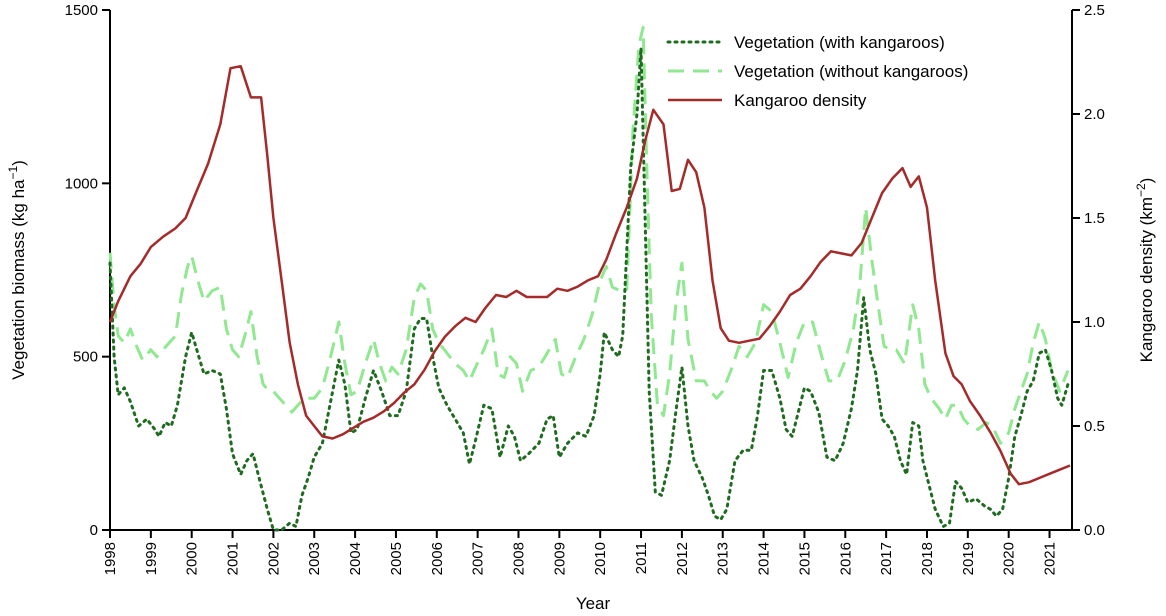 This screenshot has width=1166, height=616. I want to click on x-tick-label: 2018, so click(927, 558).